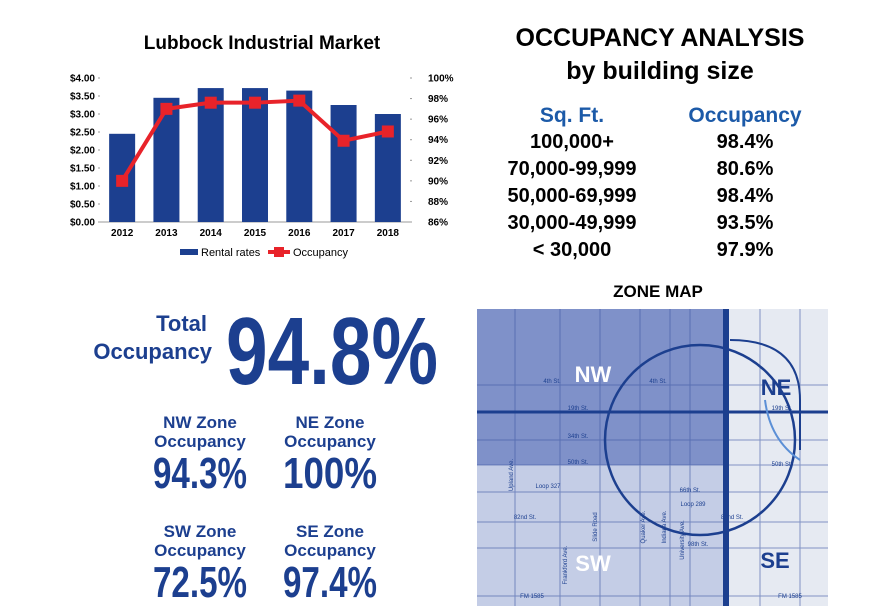 The image size is (872, 612). What do you see at coordinates (745, 169) in the screenshot?
I see `table-cell: 80.6%` at bounding box center [745, 169].